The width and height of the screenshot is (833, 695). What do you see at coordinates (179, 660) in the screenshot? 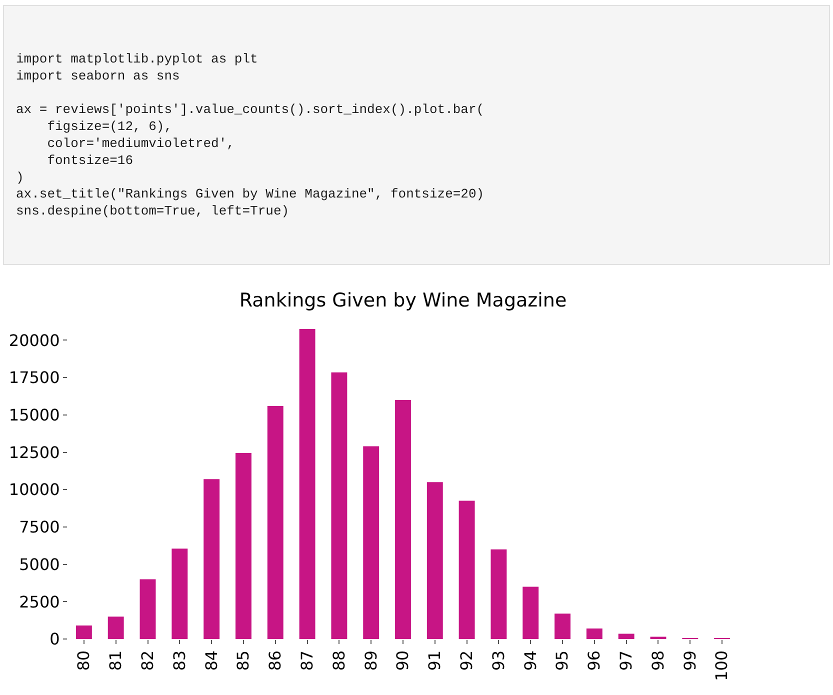
I see `x-tick-label: 83` at bounding box center [179, 660].